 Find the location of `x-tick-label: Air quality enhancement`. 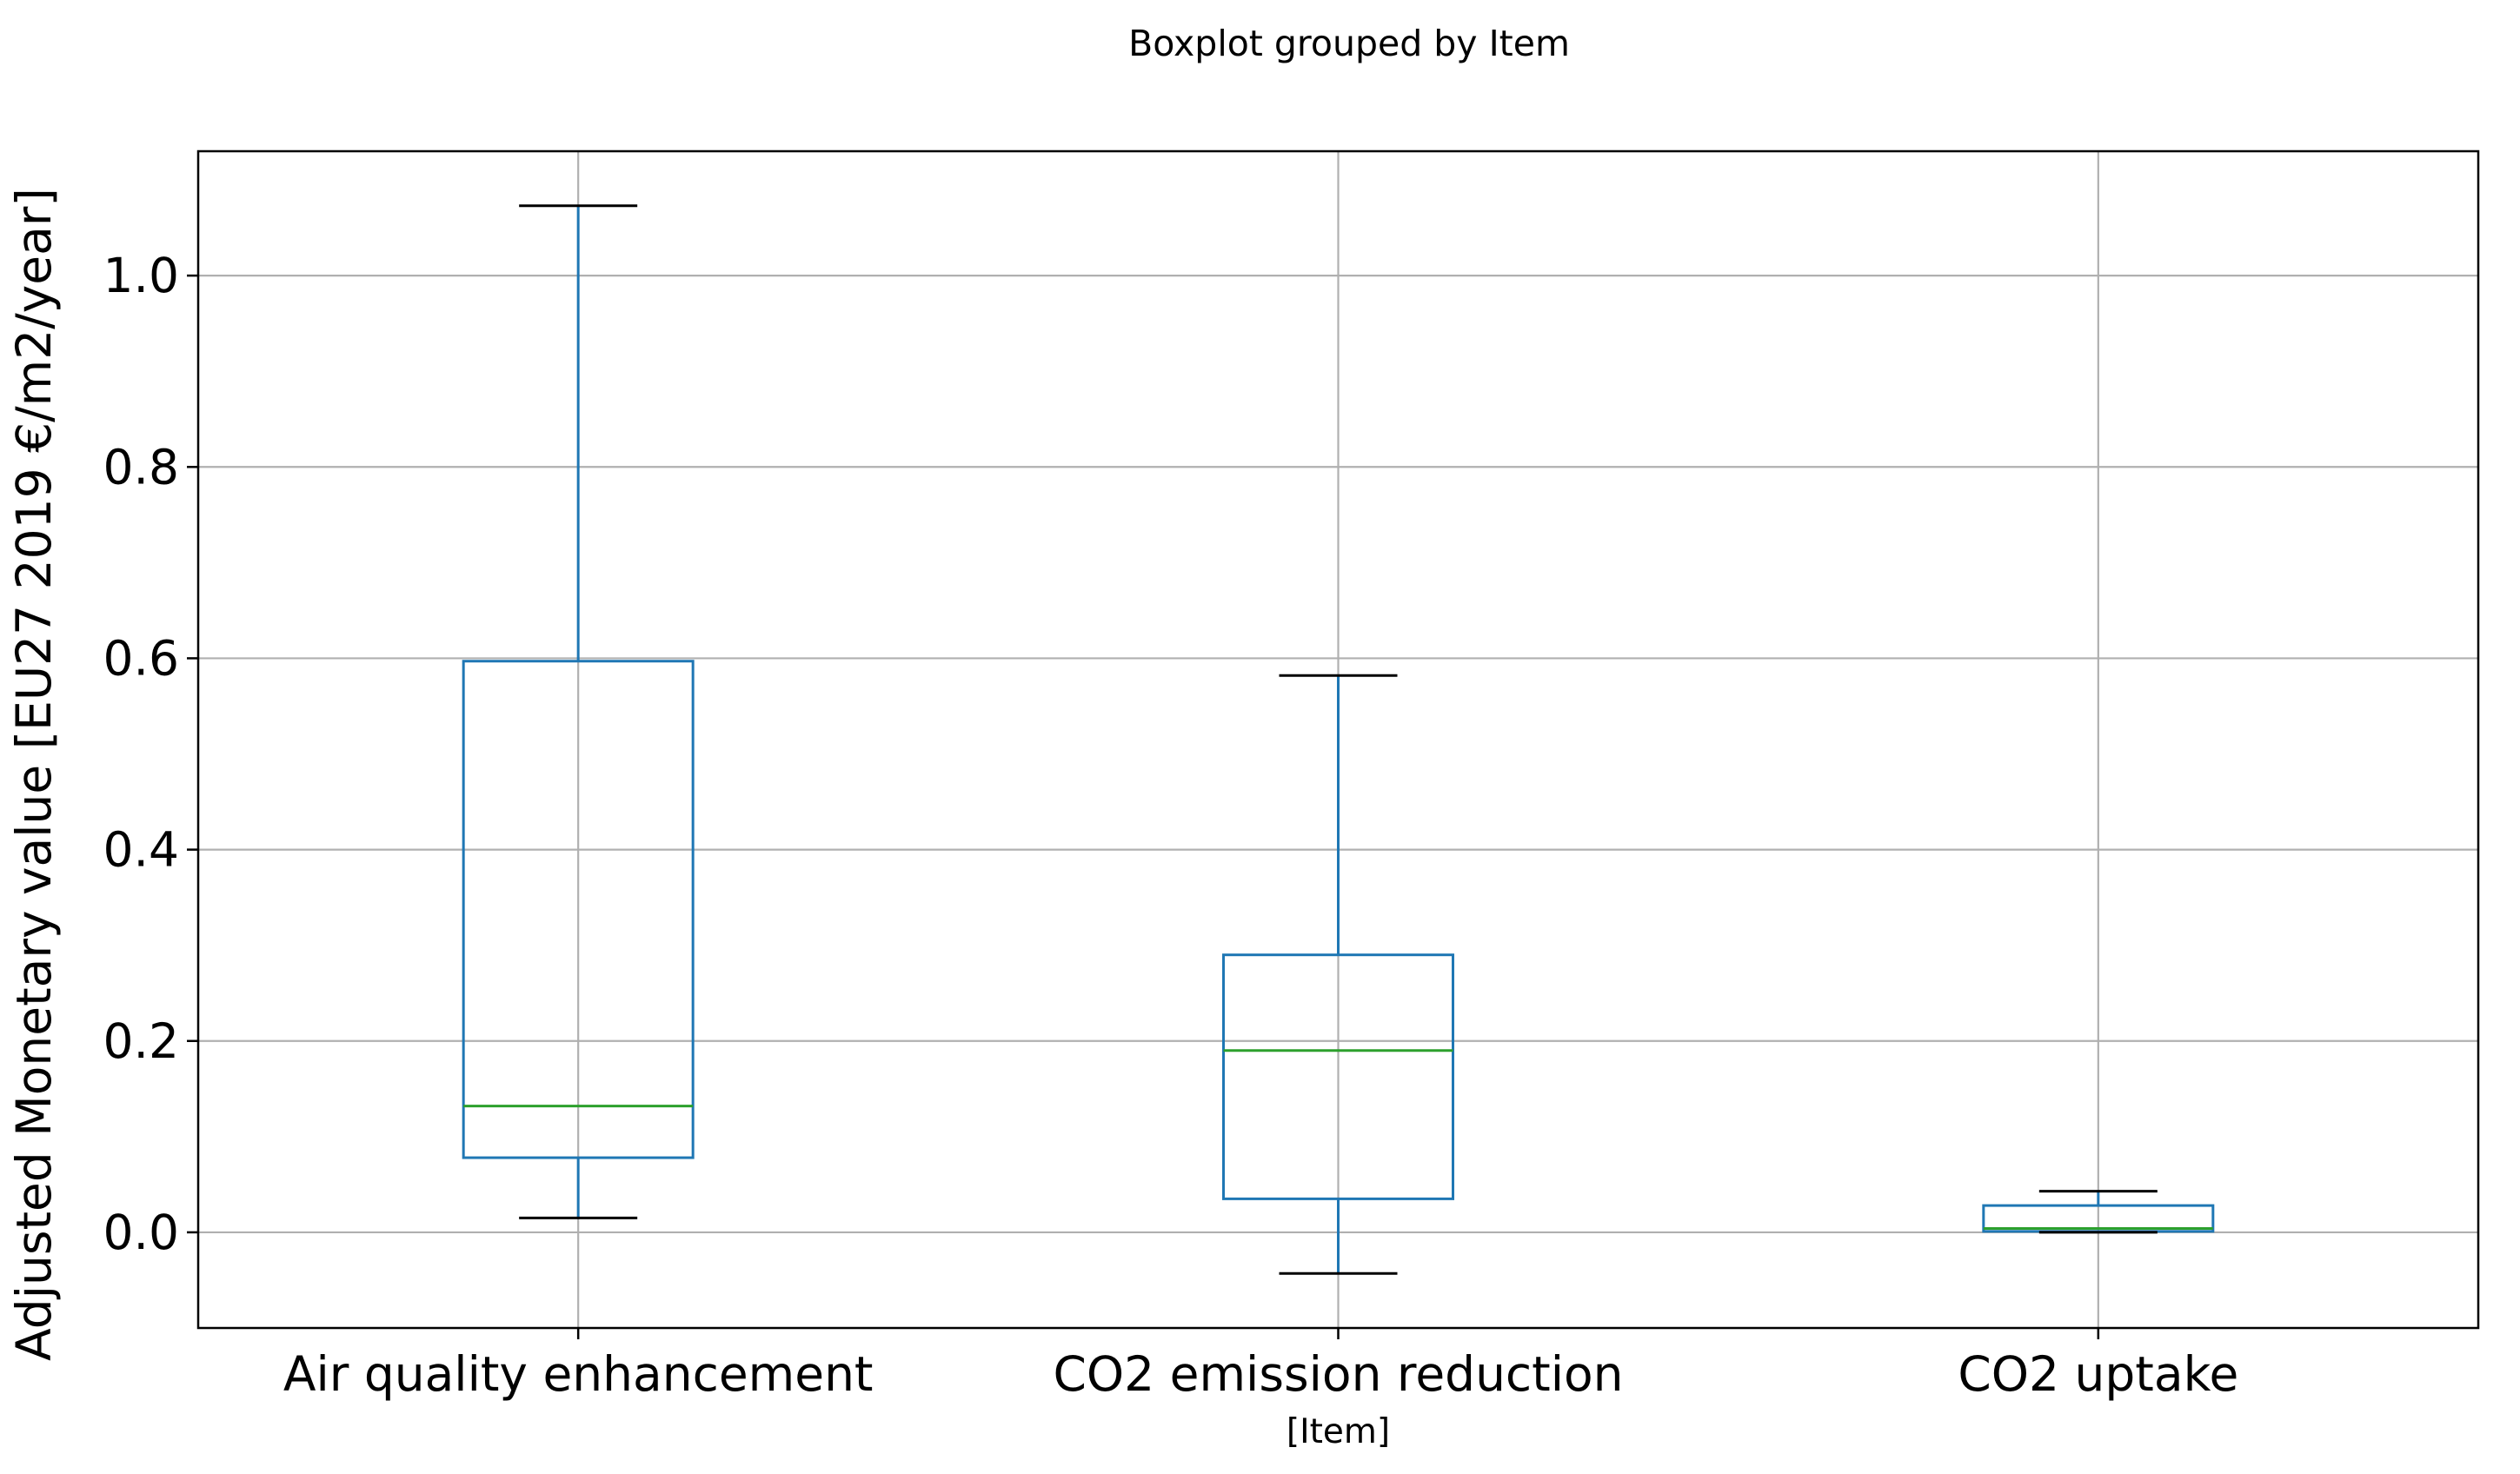

x-tick-label: Air quality enhancement is located at coordinates (578, 1374).